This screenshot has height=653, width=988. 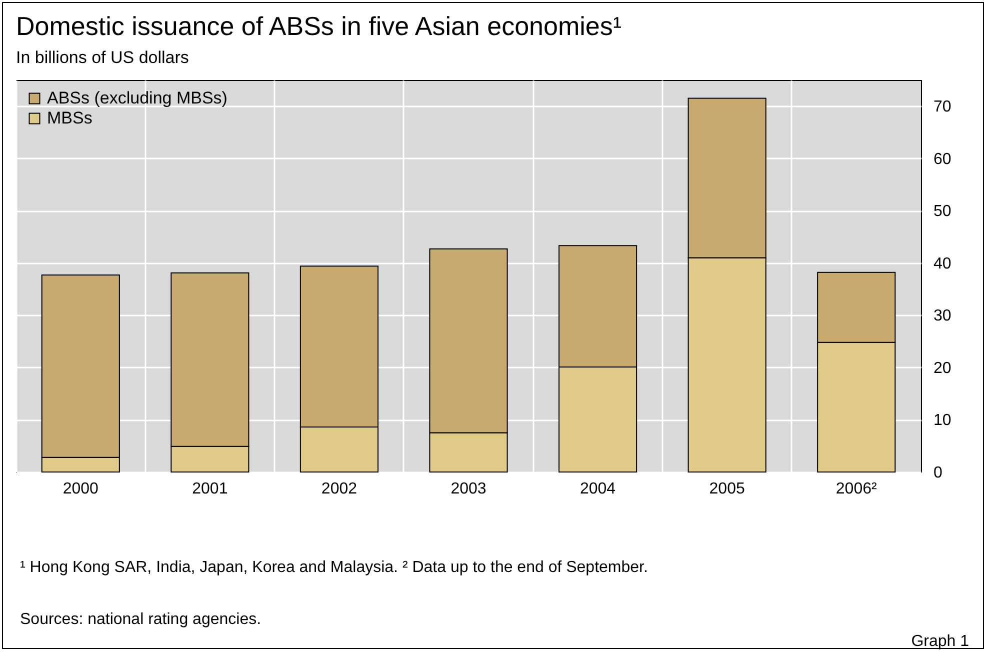 I want to click on x-tick-label: 2006², so click(x=857, y=489).